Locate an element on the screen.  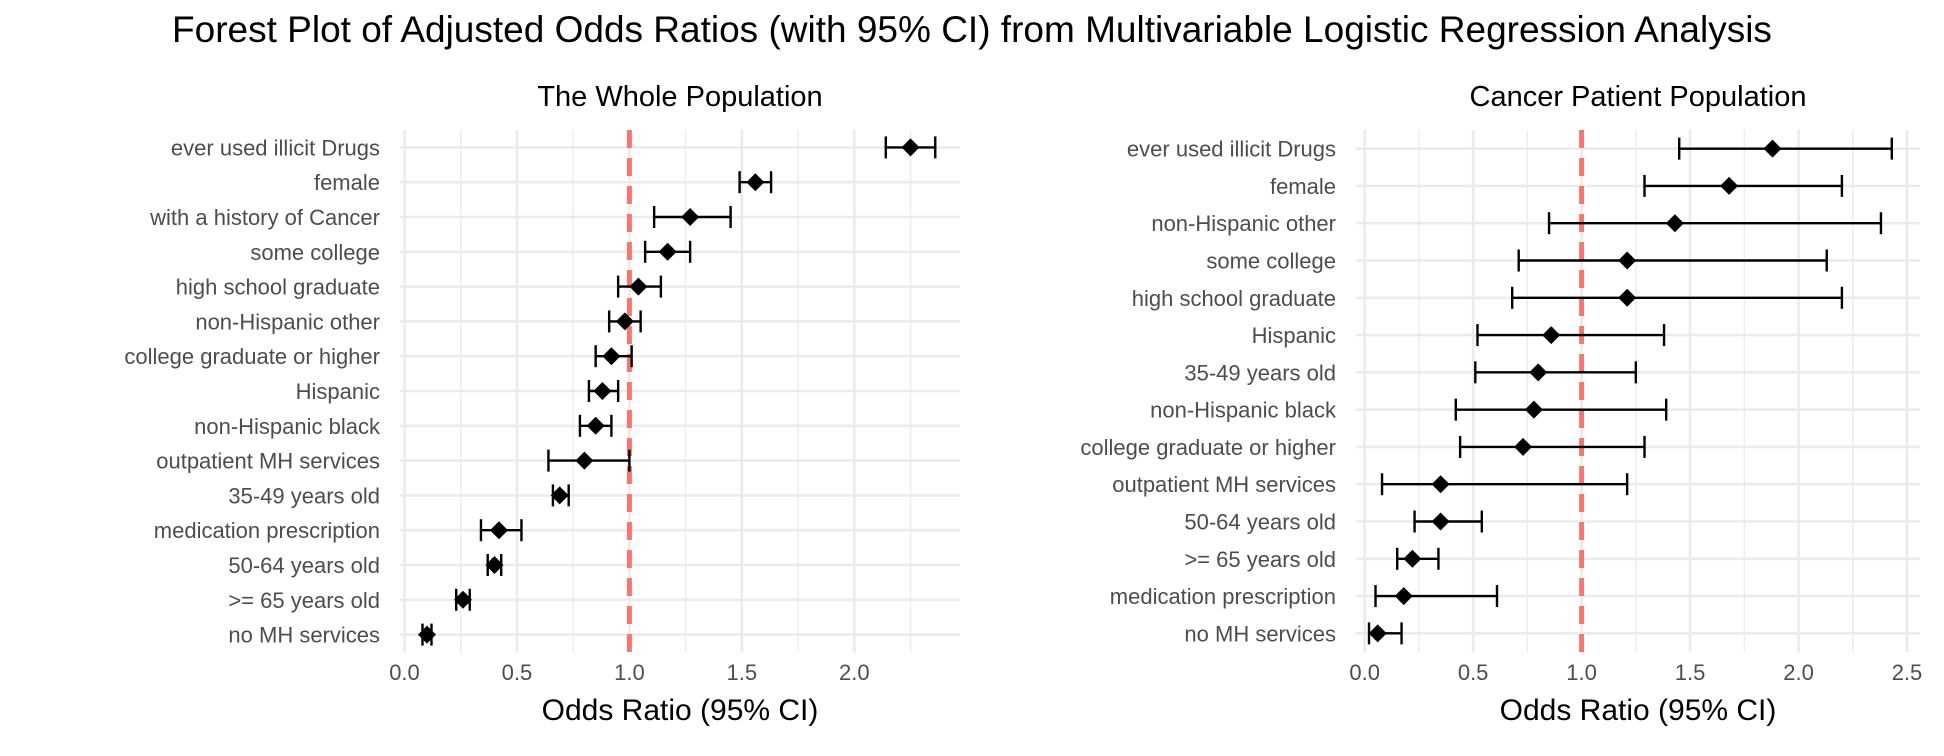
x-tick-label: 2.5 is located at coordinates (1907, 672).